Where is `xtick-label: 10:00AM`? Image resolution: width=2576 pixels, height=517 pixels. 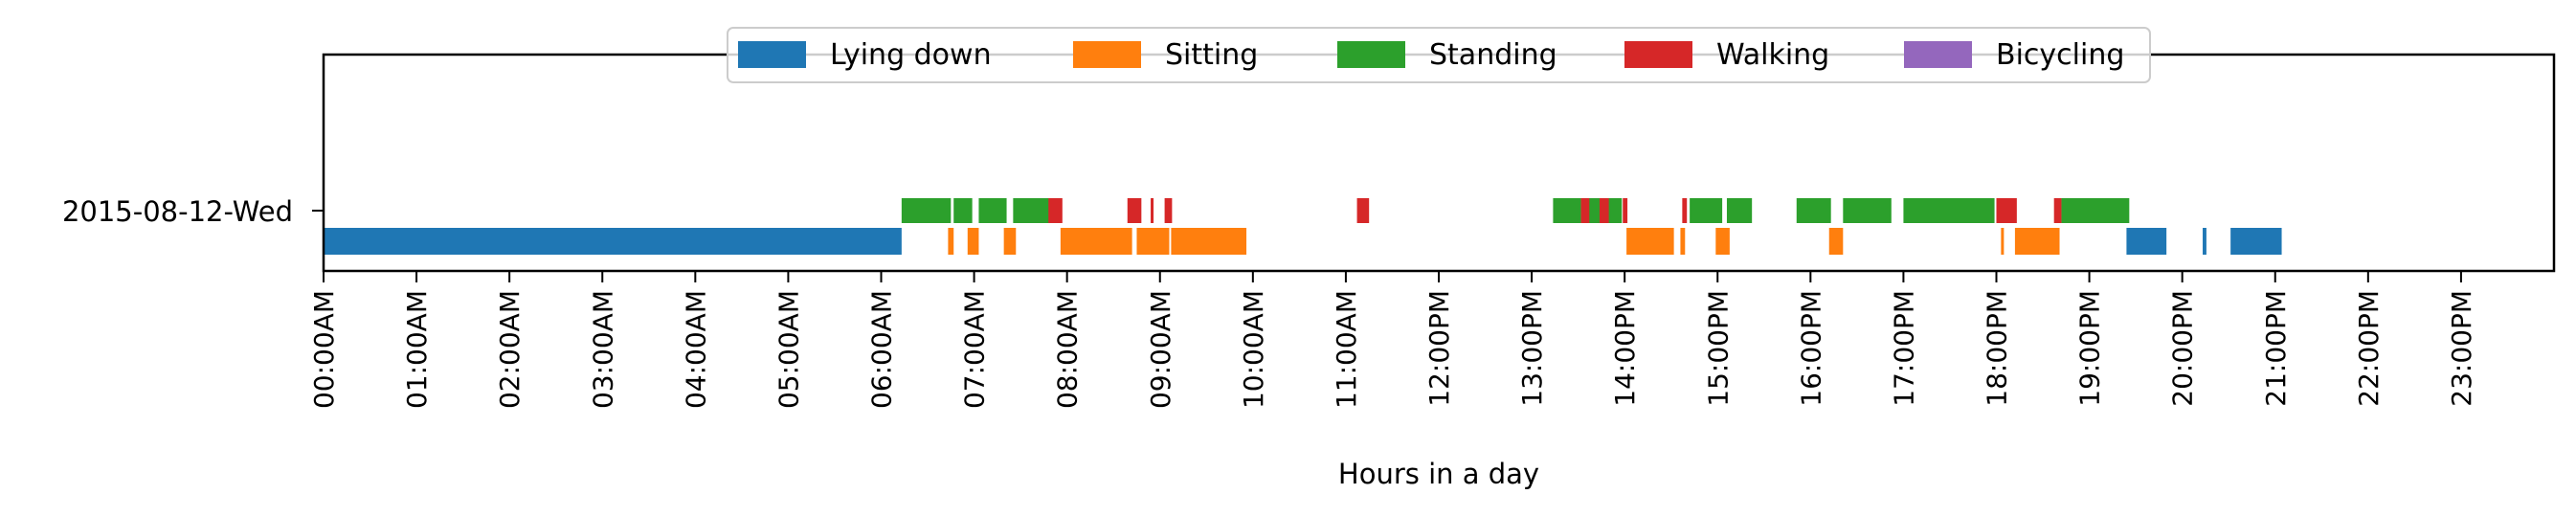 xtick-label: 10:00AM is located at coordinates (1254, 349).